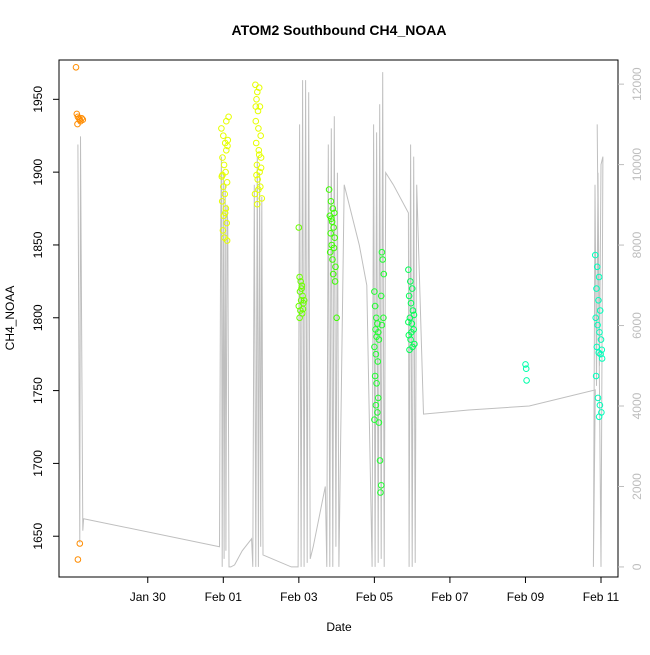 Image resolution: width=650 pixels, height=655 pixels. Describe the element at coordinates (10, 318) in the screenshot. I see `y-axis-label: CH4_NOAA` at that location.